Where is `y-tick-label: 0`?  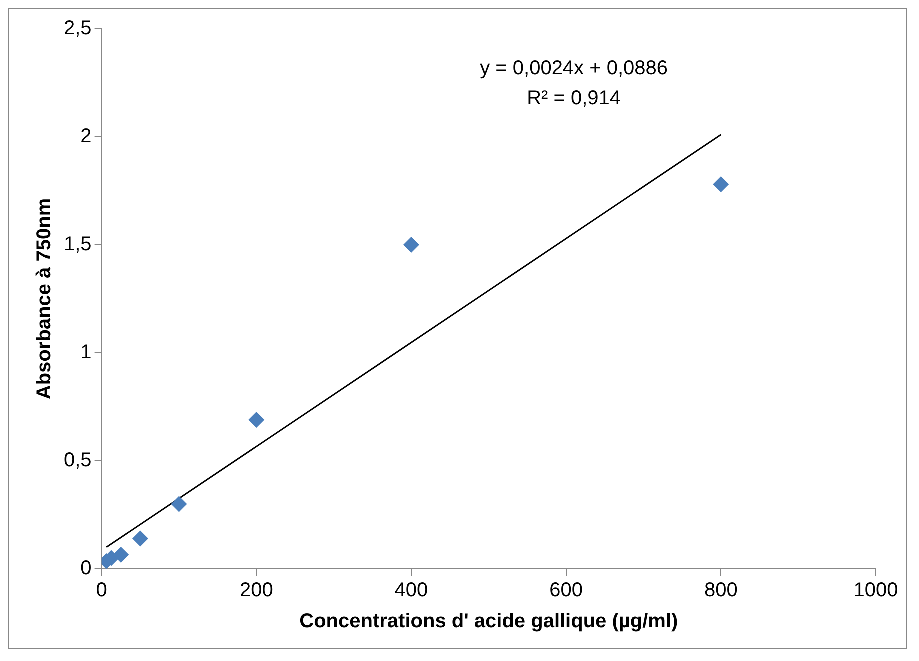
y-tick-label: 0 is located at coordinates (86, 569).